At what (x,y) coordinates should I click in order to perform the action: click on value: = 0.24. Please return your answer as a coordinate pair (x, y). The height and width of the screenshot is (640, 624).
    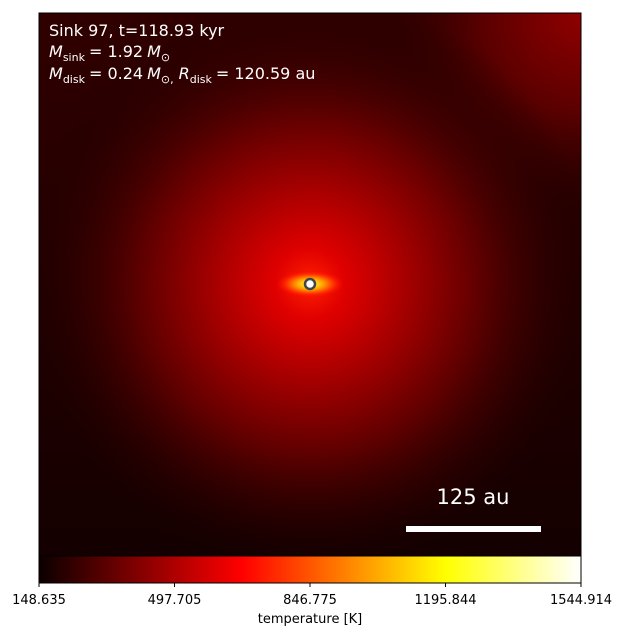
    Looking at the image, I should click on (116, 73).